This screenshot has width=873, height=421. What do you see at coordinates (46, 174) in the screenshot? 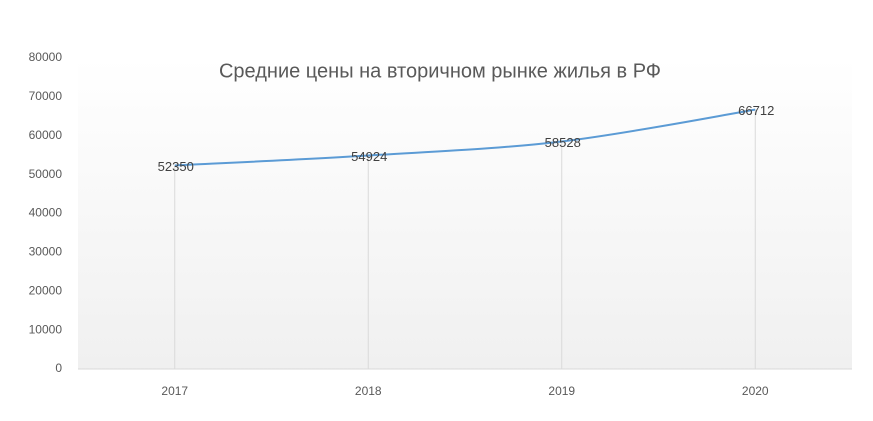
I see `y-tick-label: 50000` at bounding box center [46, 174].